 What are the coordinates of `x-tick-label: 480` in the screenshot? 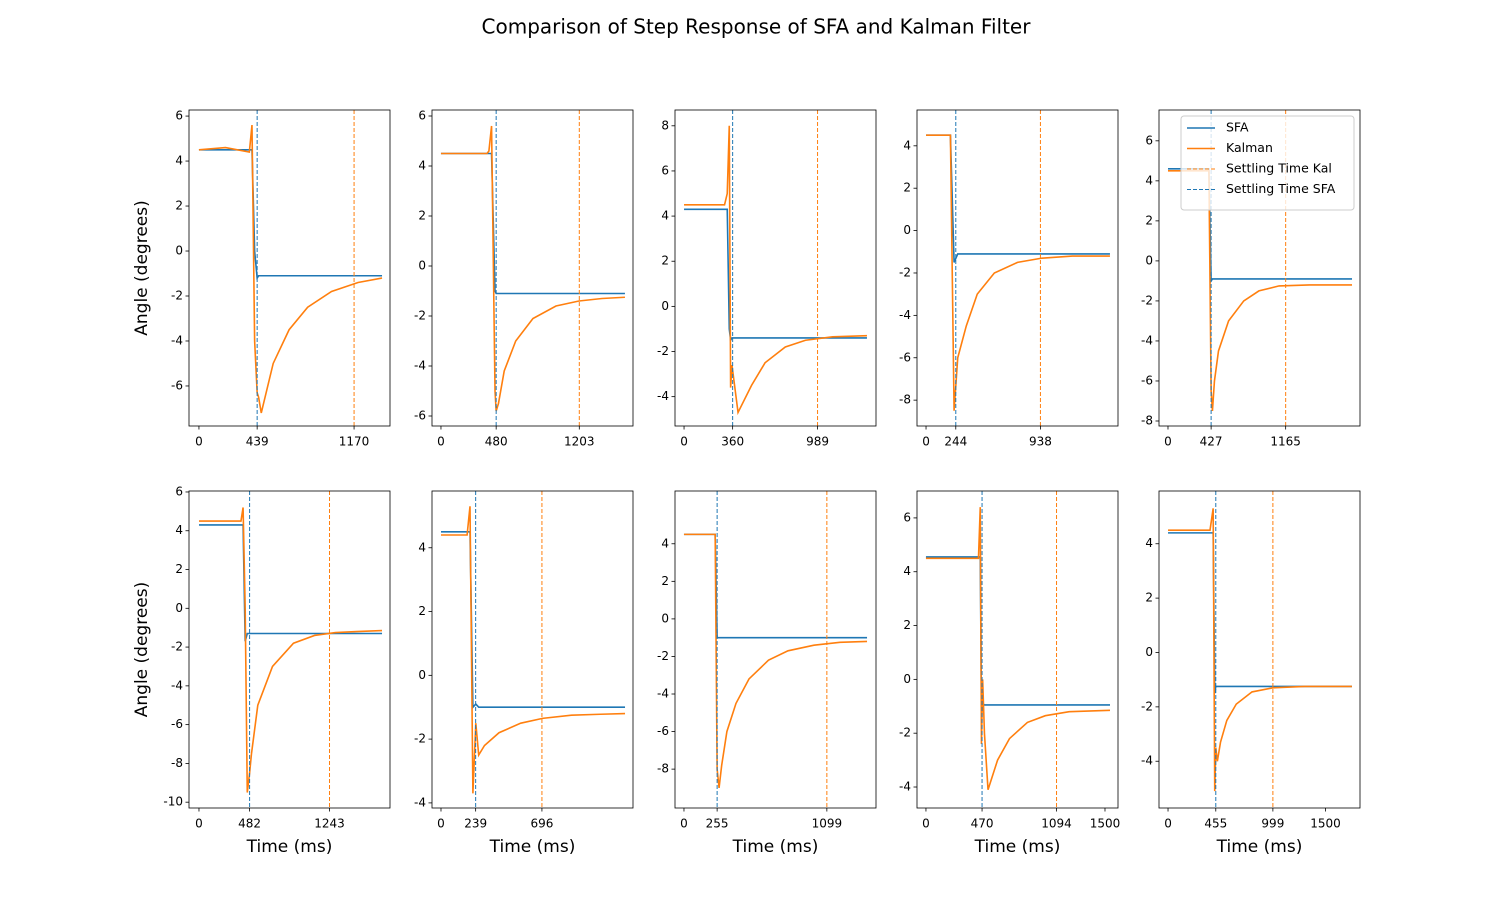 It's located at (496, 442).